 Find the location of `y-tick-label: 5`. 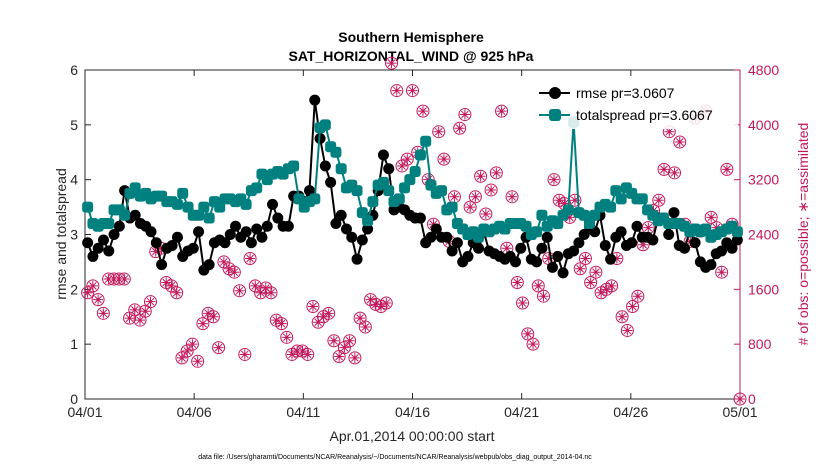

y-tick-label: 5 is located at coordinates (74, 125).